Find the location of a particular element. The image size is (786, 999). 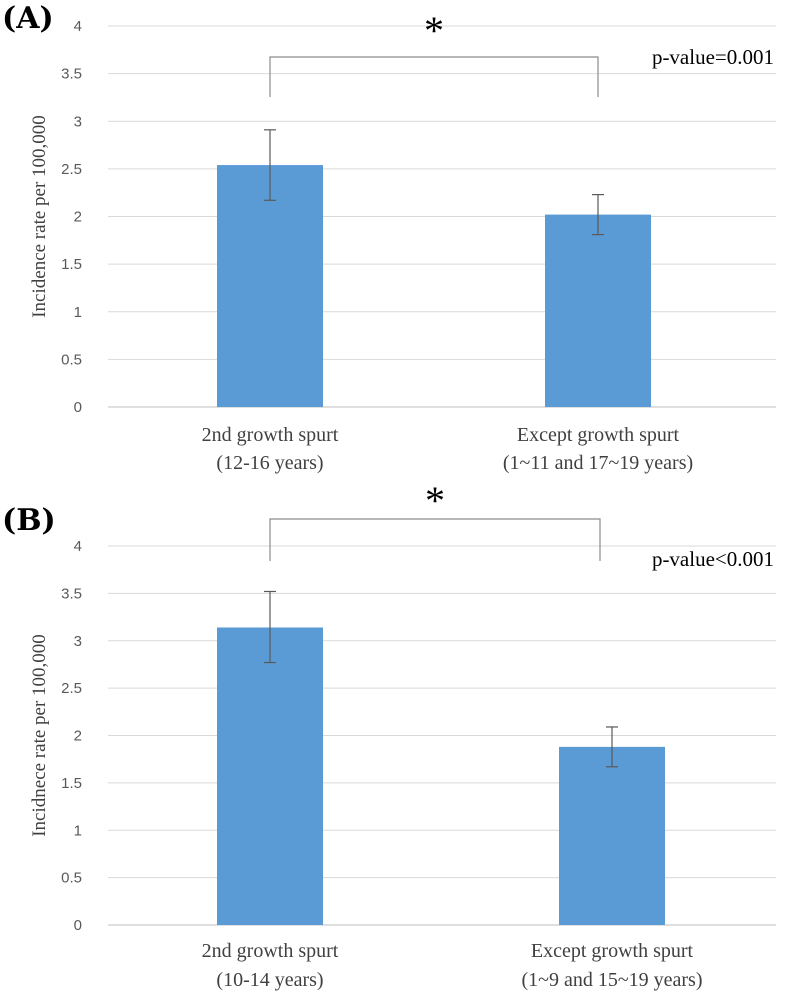

panel-b-p-value: p-value<0.001 is located at coordinates (713, 559).